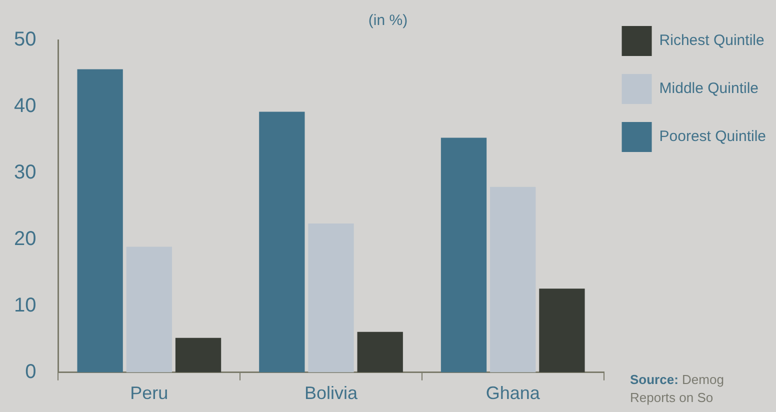 The image size is (776, 412). I want to click on y-tick-label: 10, so click(25, 305).